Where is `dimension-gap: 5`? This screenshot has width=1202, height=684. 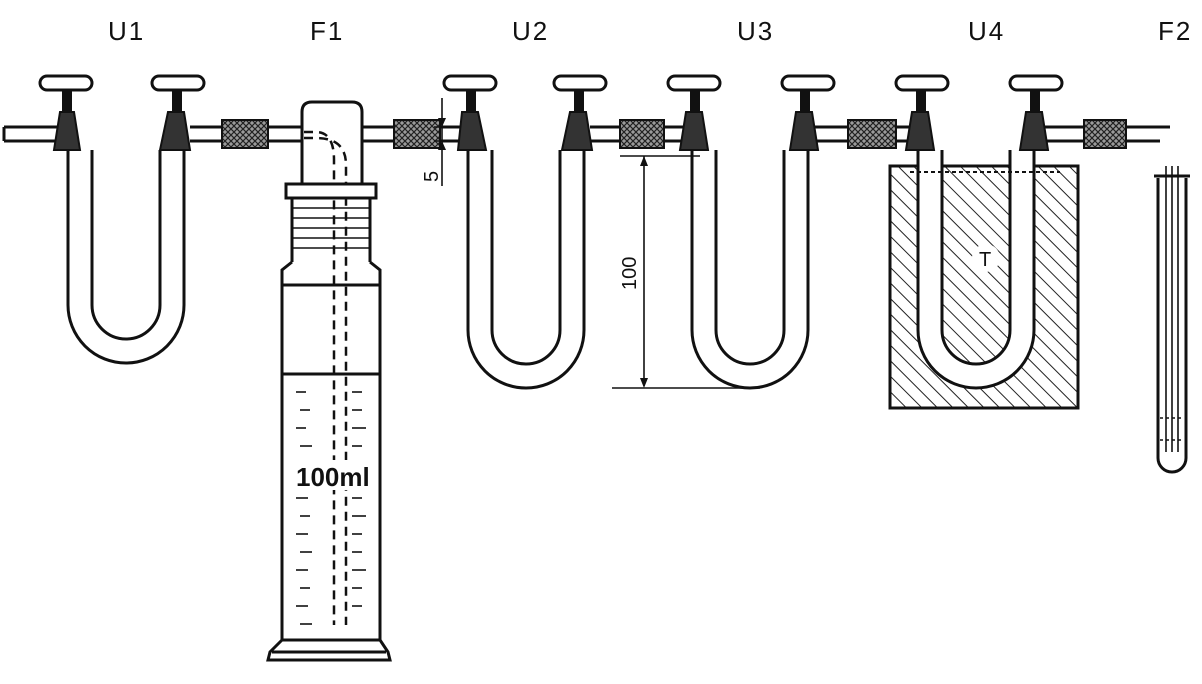
dimension-gap: 5 is located at coordinates (440, 142).